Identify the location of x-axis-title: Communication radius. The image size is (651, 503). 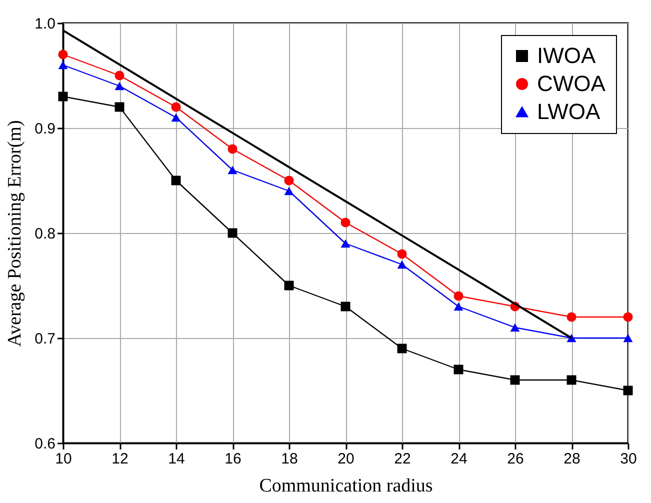
(346, 486).